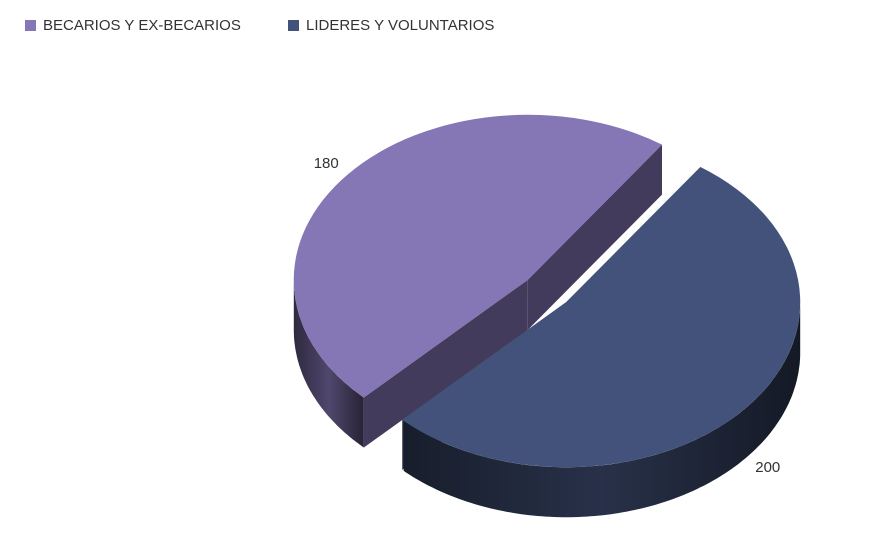  Describe the element at coordinates (328, 364) in the screenshot. I see `slice-wall` at that location.